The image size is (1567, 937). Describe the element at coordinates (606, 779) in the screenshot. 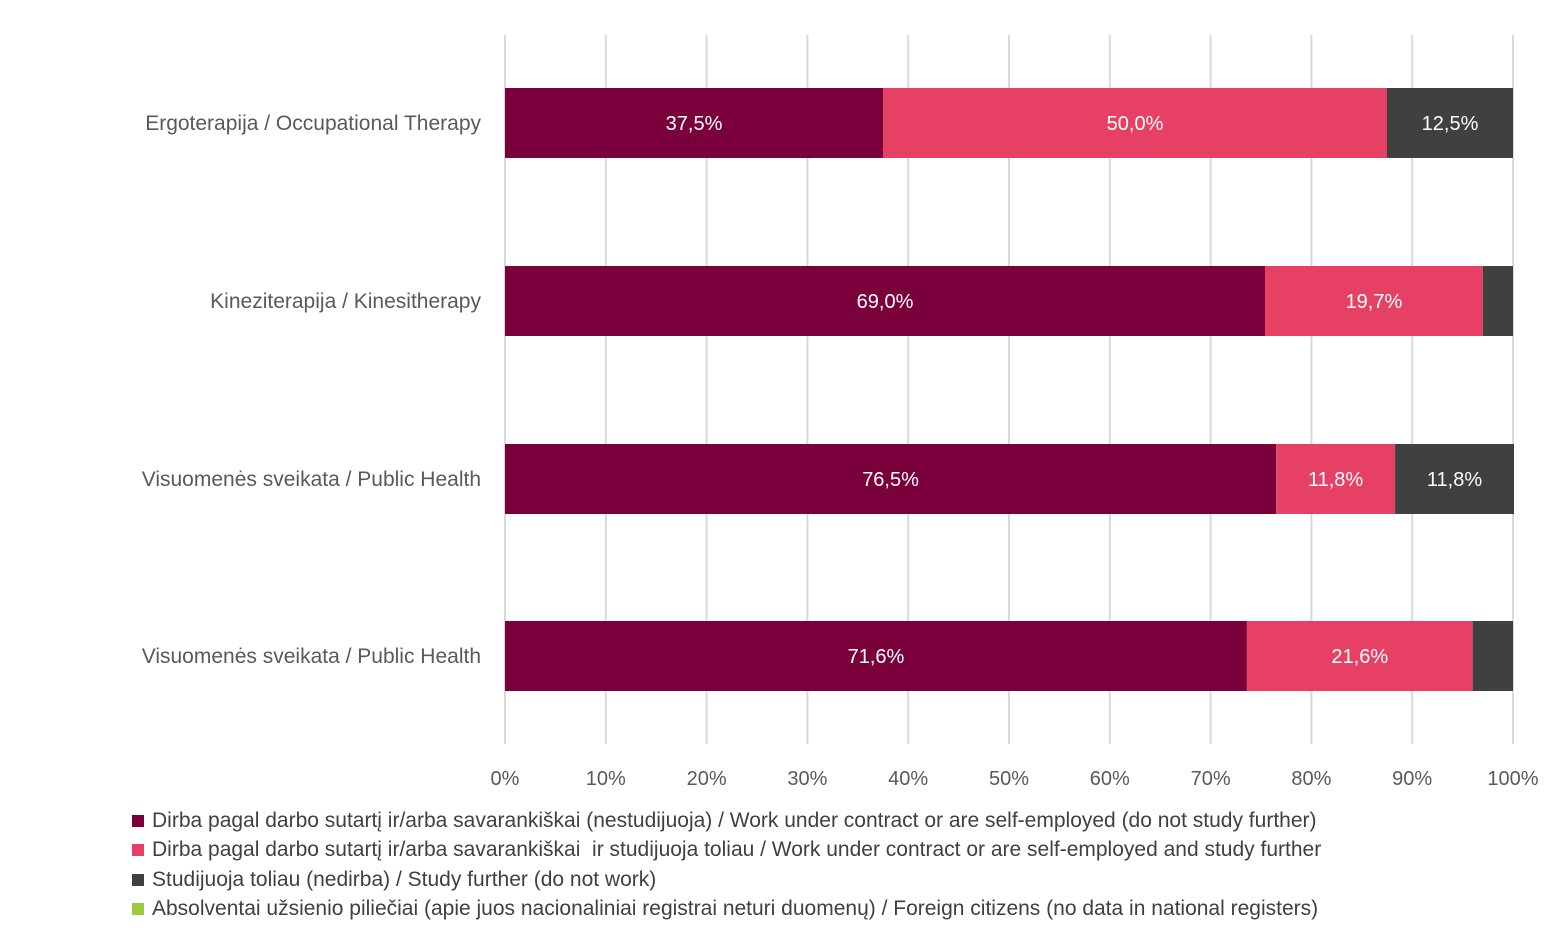

I see `x-tick-label: 10%` at that location.